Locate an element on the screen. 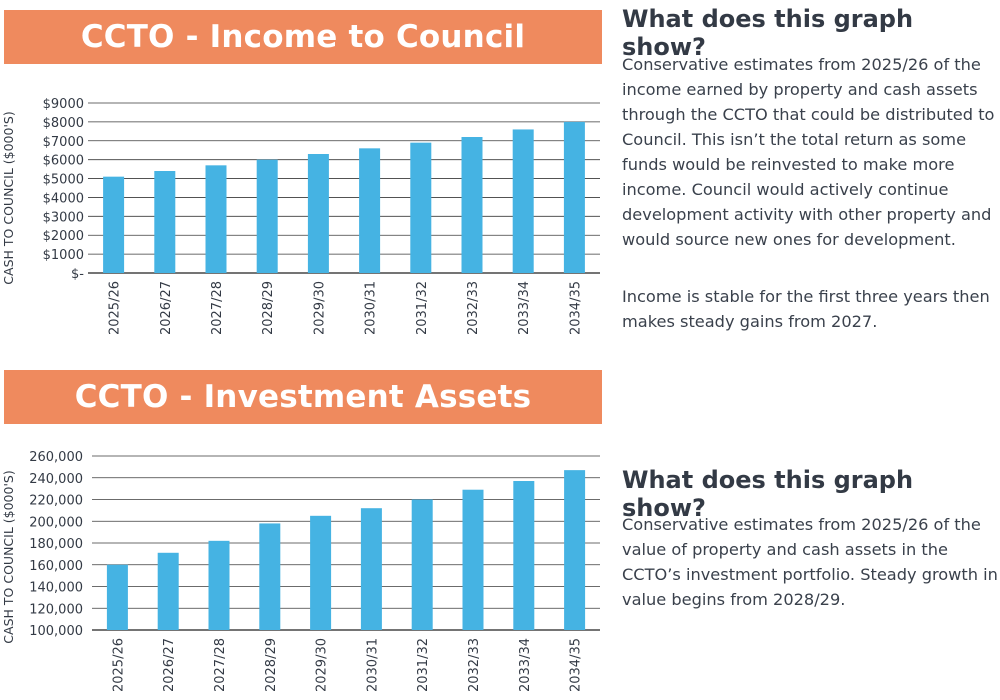 The height and width of the screenshot is (700, 1000). y-tick-label: 240,000 is located at coordinates (56, 479).